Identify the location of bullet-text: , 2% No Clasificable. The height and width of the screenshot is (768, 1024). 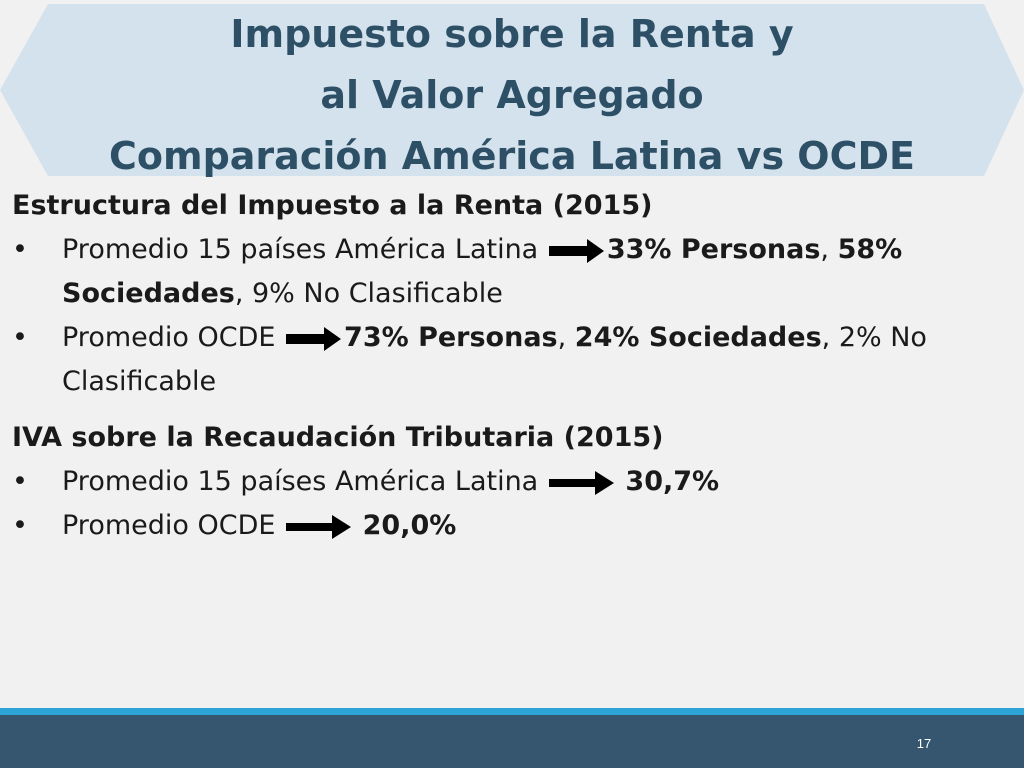
(494, 359).